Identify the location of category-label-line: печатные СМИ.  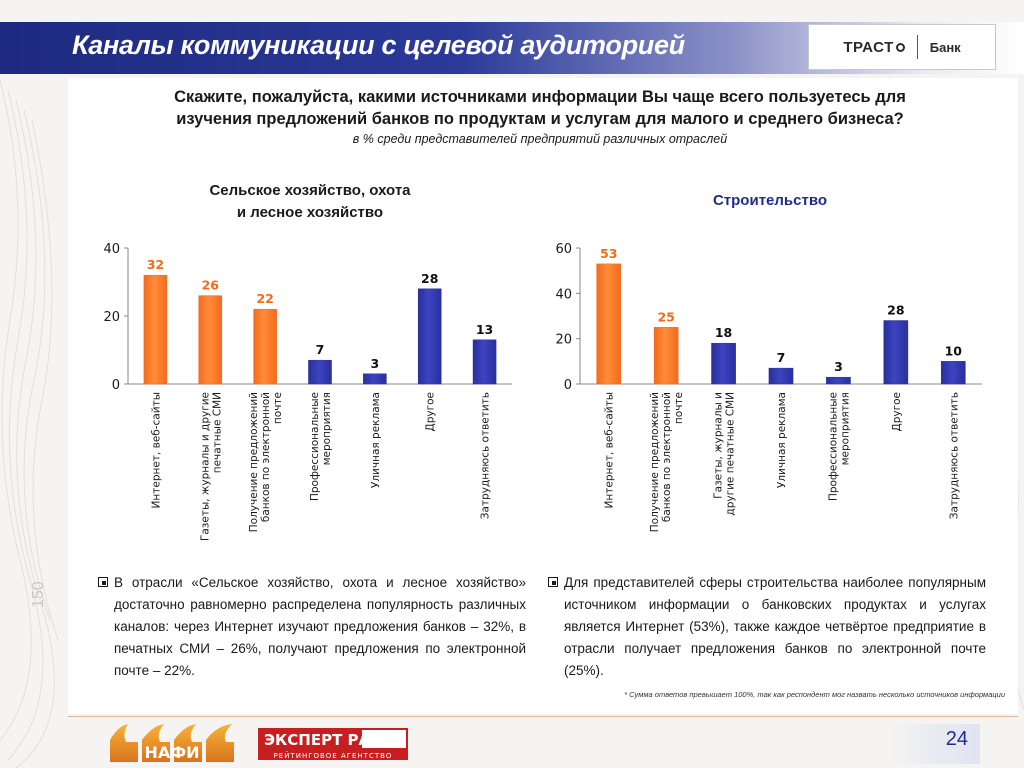
(217, 432).